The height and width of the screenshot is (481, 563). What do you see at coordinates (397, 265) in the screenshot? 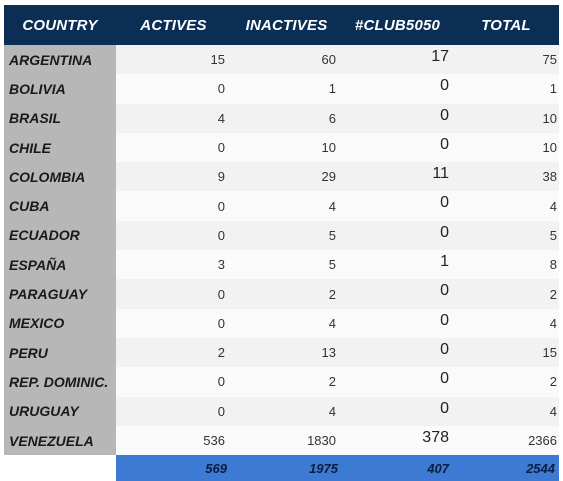
I see `club5050-cell: 1` at bounding box center [397, 265].